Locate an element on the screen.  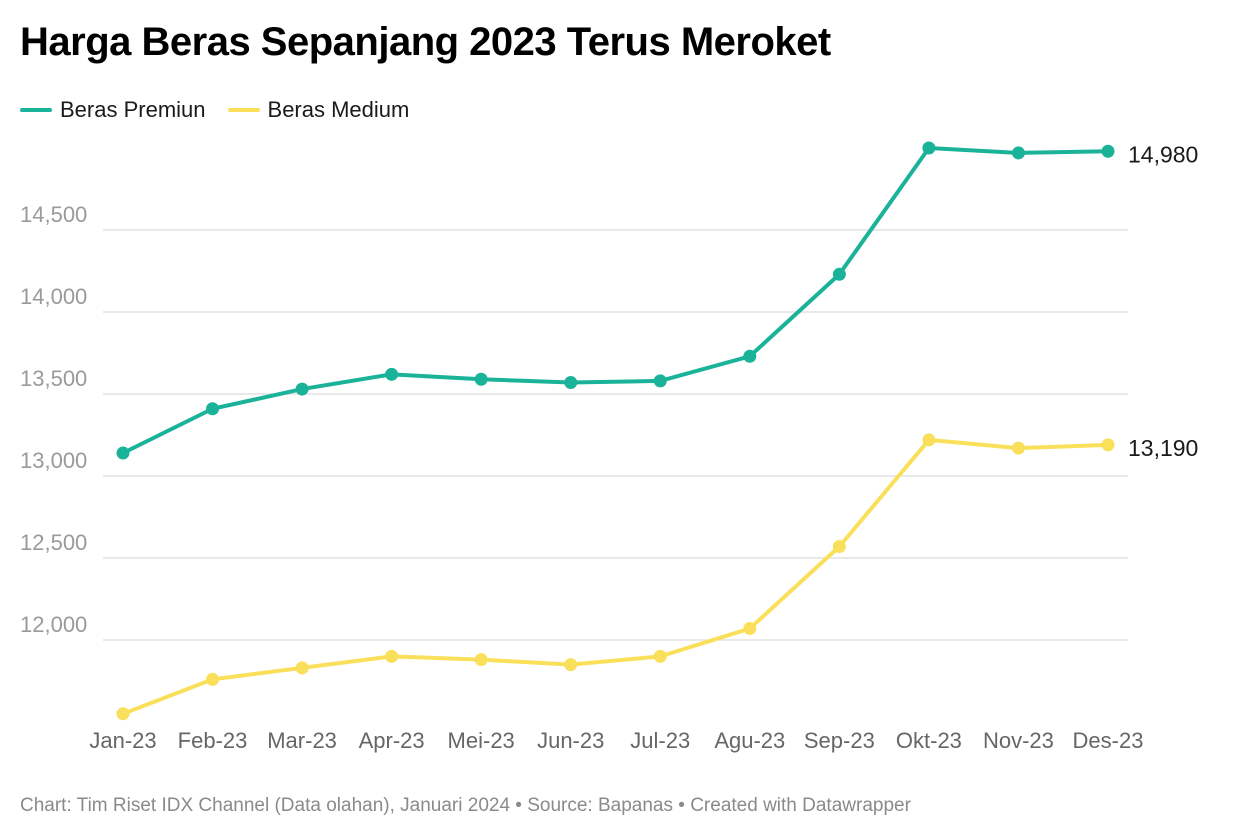
x-tick-label-Mar-23: Mar-23 is located at coordinates (302, 740).